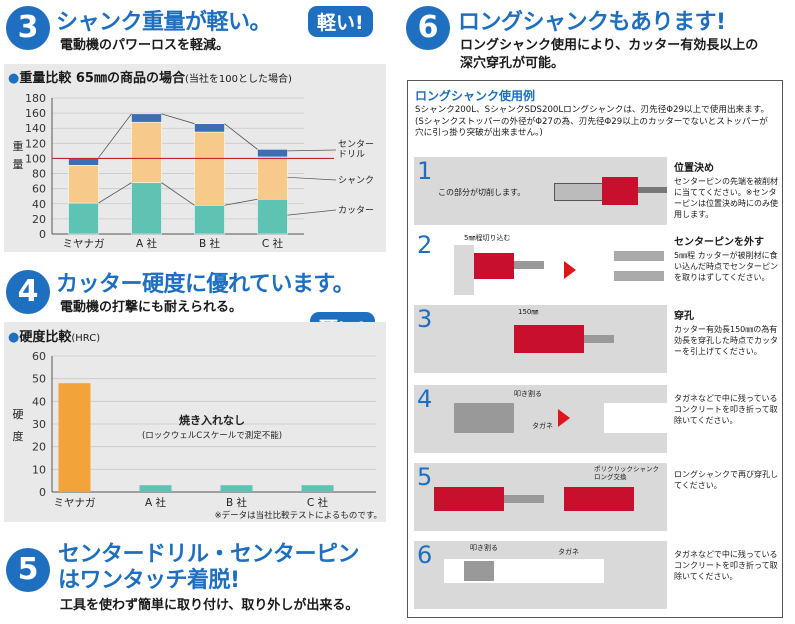 This screenshot has height=624, width=795. Describe the element at coordinates (592, 22) in the screenshot. I see `section-6-title: ロングシャンクもあります!` at that location.